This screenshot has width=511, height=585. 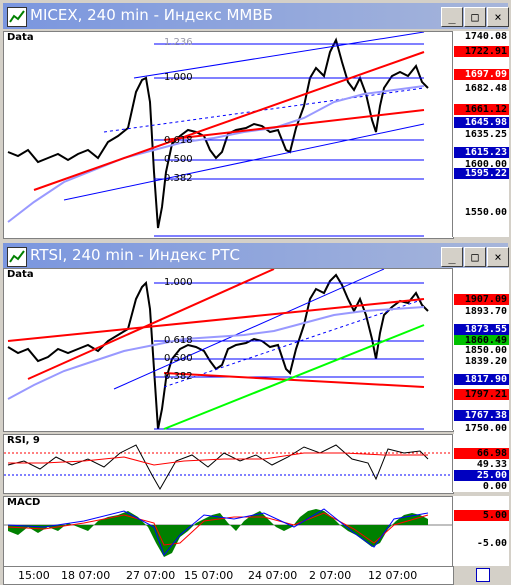 I want to click on macd-label: MACD, so click(x=24, y=502).